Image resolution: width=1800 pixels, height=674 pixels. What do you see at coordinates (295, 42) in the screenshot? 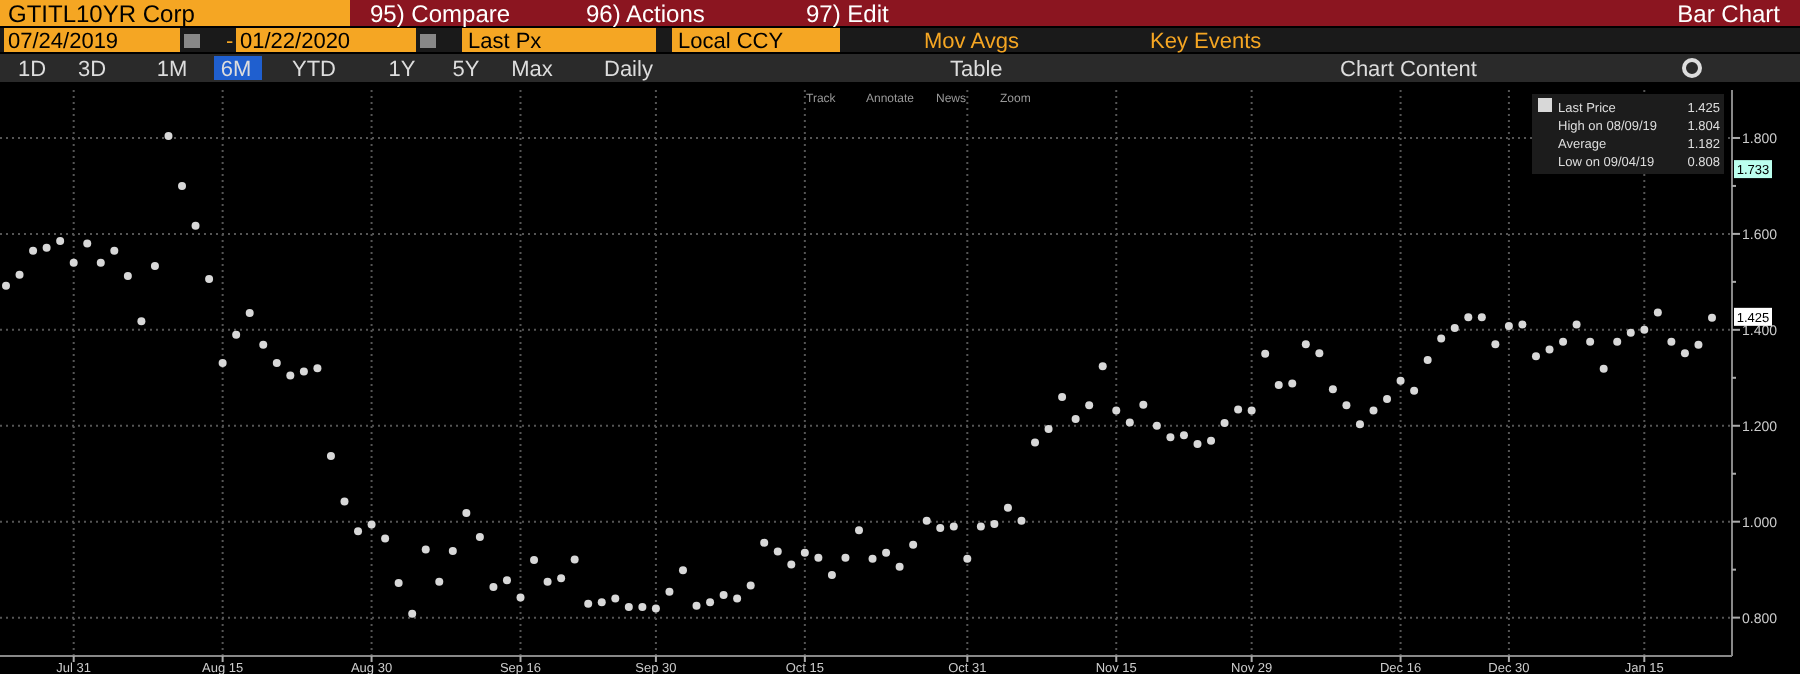
I see `text: 01/22/2020` at bounding box center [295, 42].